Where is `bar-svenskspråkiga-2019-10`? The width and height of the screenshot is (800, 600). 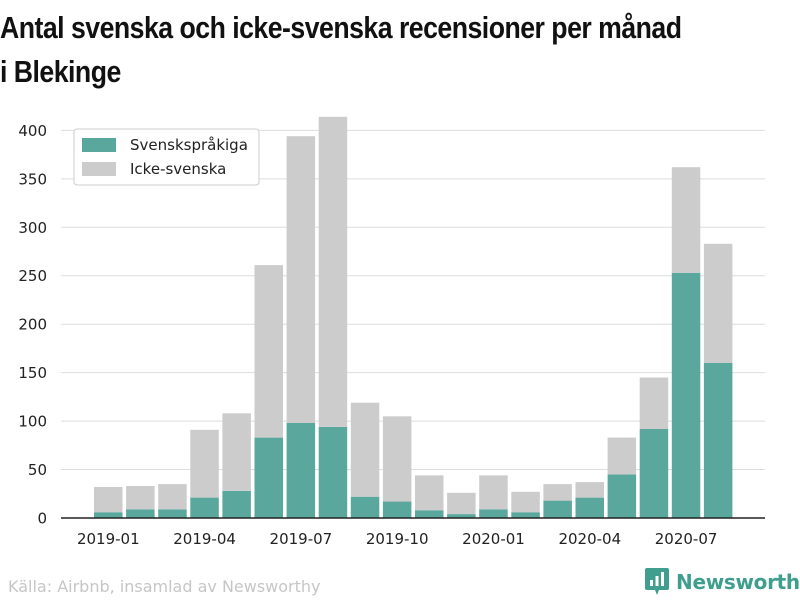
bar-svenskspråkiga-2019-10 is located at coordinates (397, 509).